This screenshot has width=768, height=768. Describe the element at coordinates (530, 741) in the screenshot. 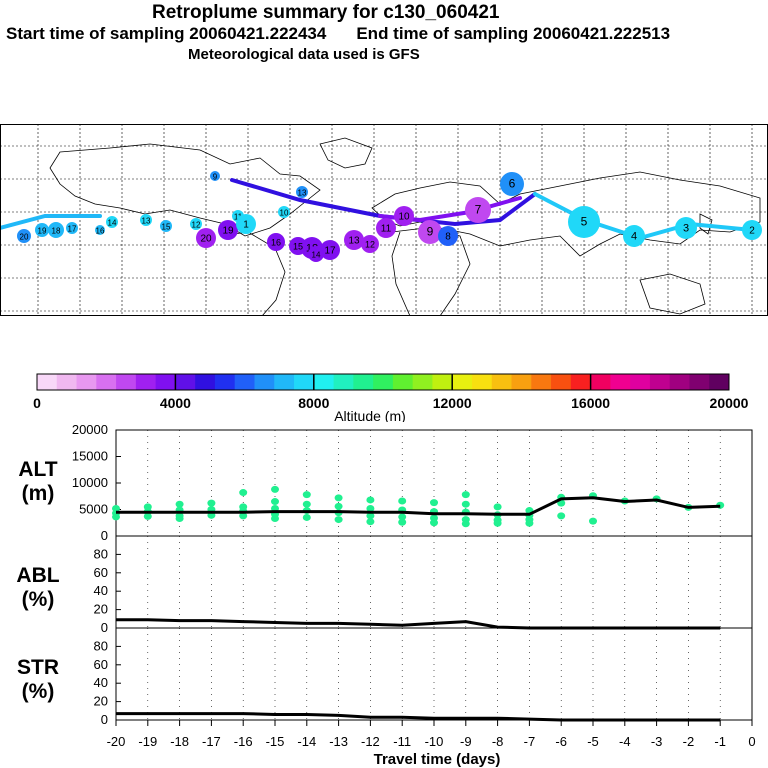

I see `x-tick-label: -7` at that location.